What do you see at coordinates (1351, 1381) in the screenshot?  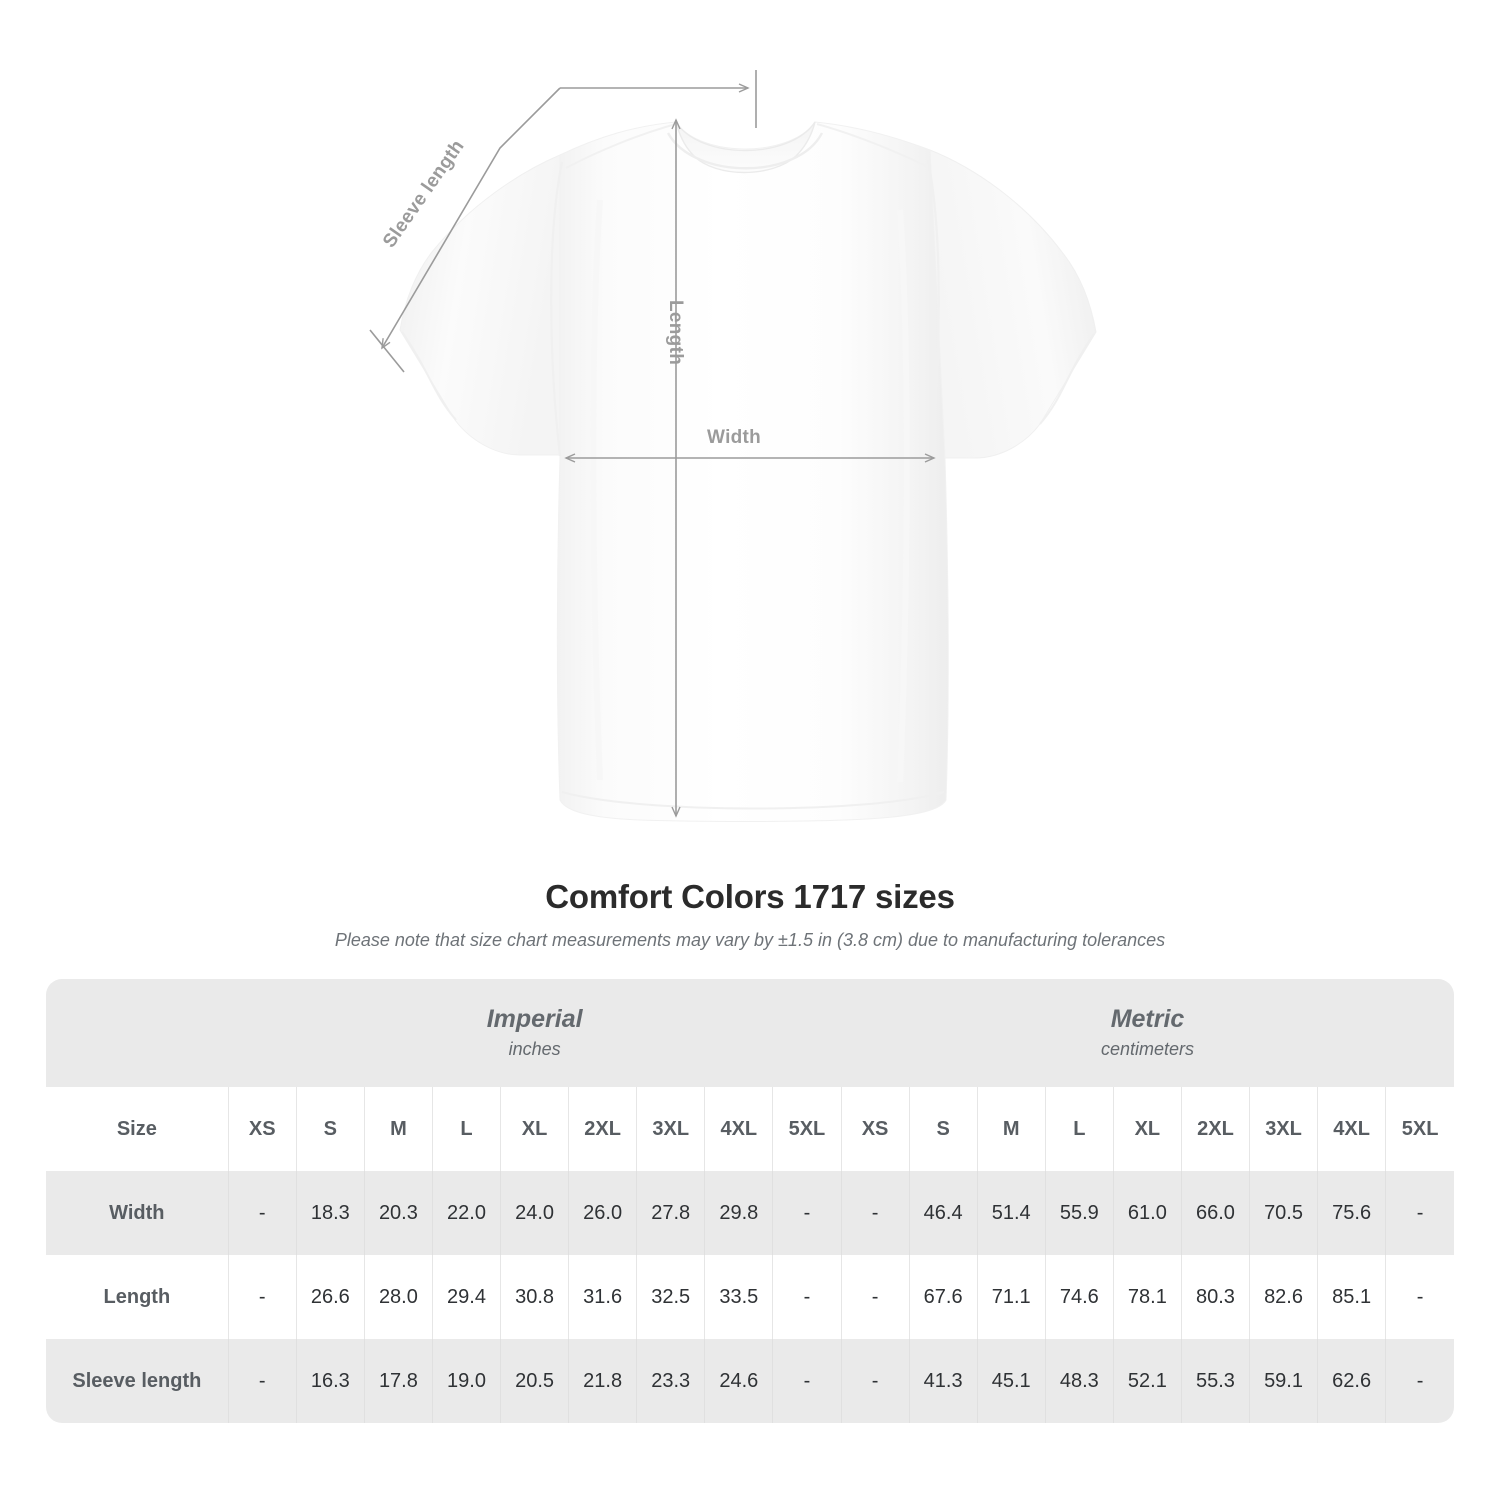 I see `cell-sleeve-metric-4xl: 62.6` at bounding box center [1351, 1381].